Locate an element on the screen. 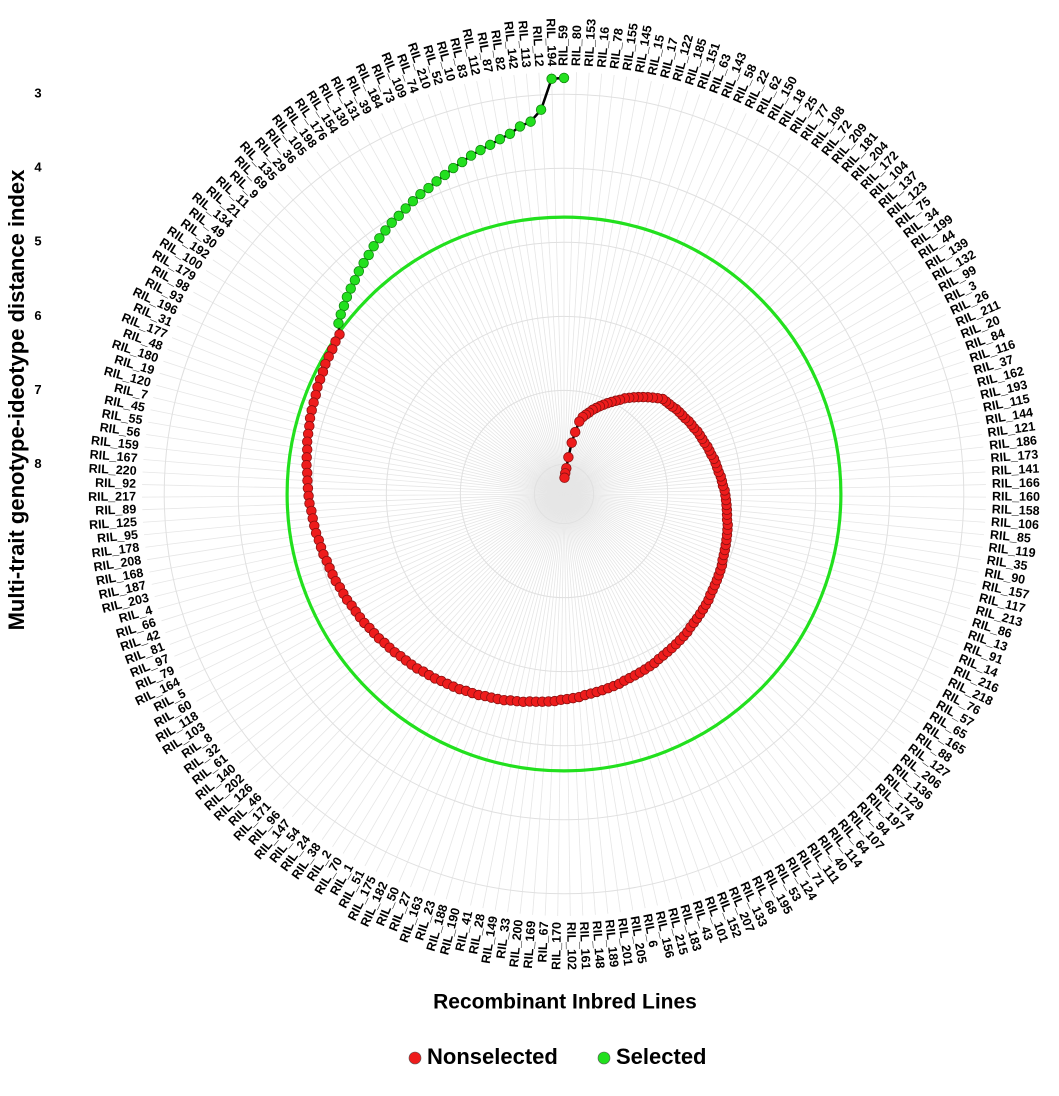 Image resolution: width=1059 pixels, height=1096 pixels. category-label: RIL_142 is located at coordinates (511, 45).